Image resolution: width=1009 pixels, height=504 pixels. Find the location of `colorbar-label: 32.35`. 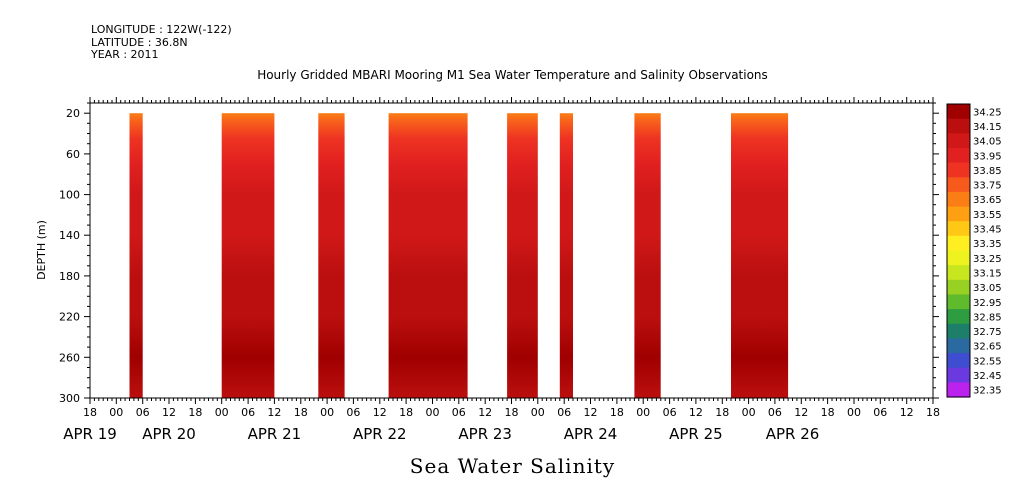

colorbar-label: 32.35 is located at coordinates (987, 391).